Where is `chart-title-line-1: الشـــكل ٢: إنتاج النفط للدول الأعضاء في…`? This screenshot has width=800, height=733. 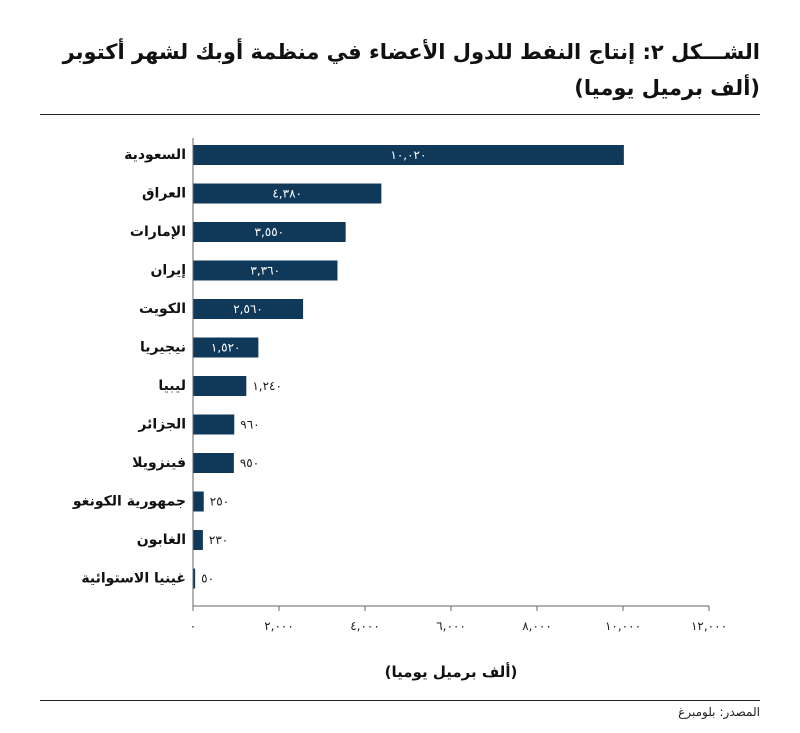
chart-title-line-1: الشـــكل ٢: إنتاج النفط للدول الأعضاء في… is located at coordinates (411, 52).